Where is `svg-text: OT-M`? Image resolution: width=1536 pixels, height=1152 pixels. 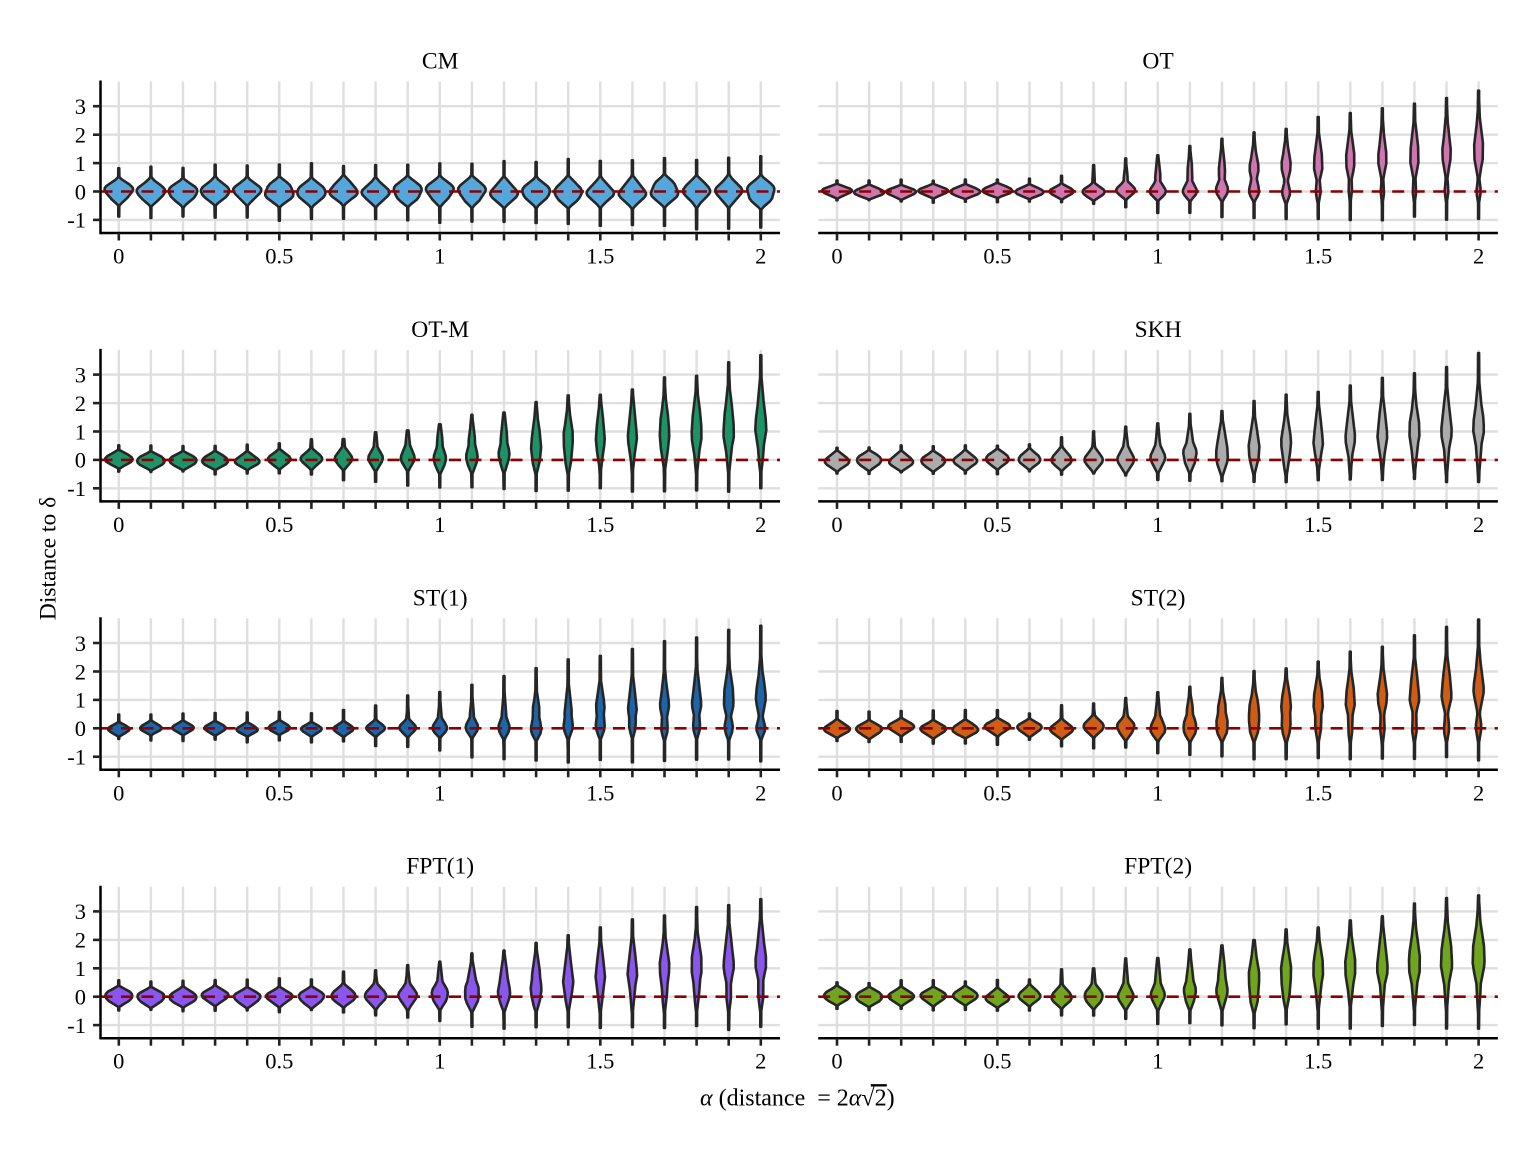
svg-text: OT-M is located at coordinates (440, 330).